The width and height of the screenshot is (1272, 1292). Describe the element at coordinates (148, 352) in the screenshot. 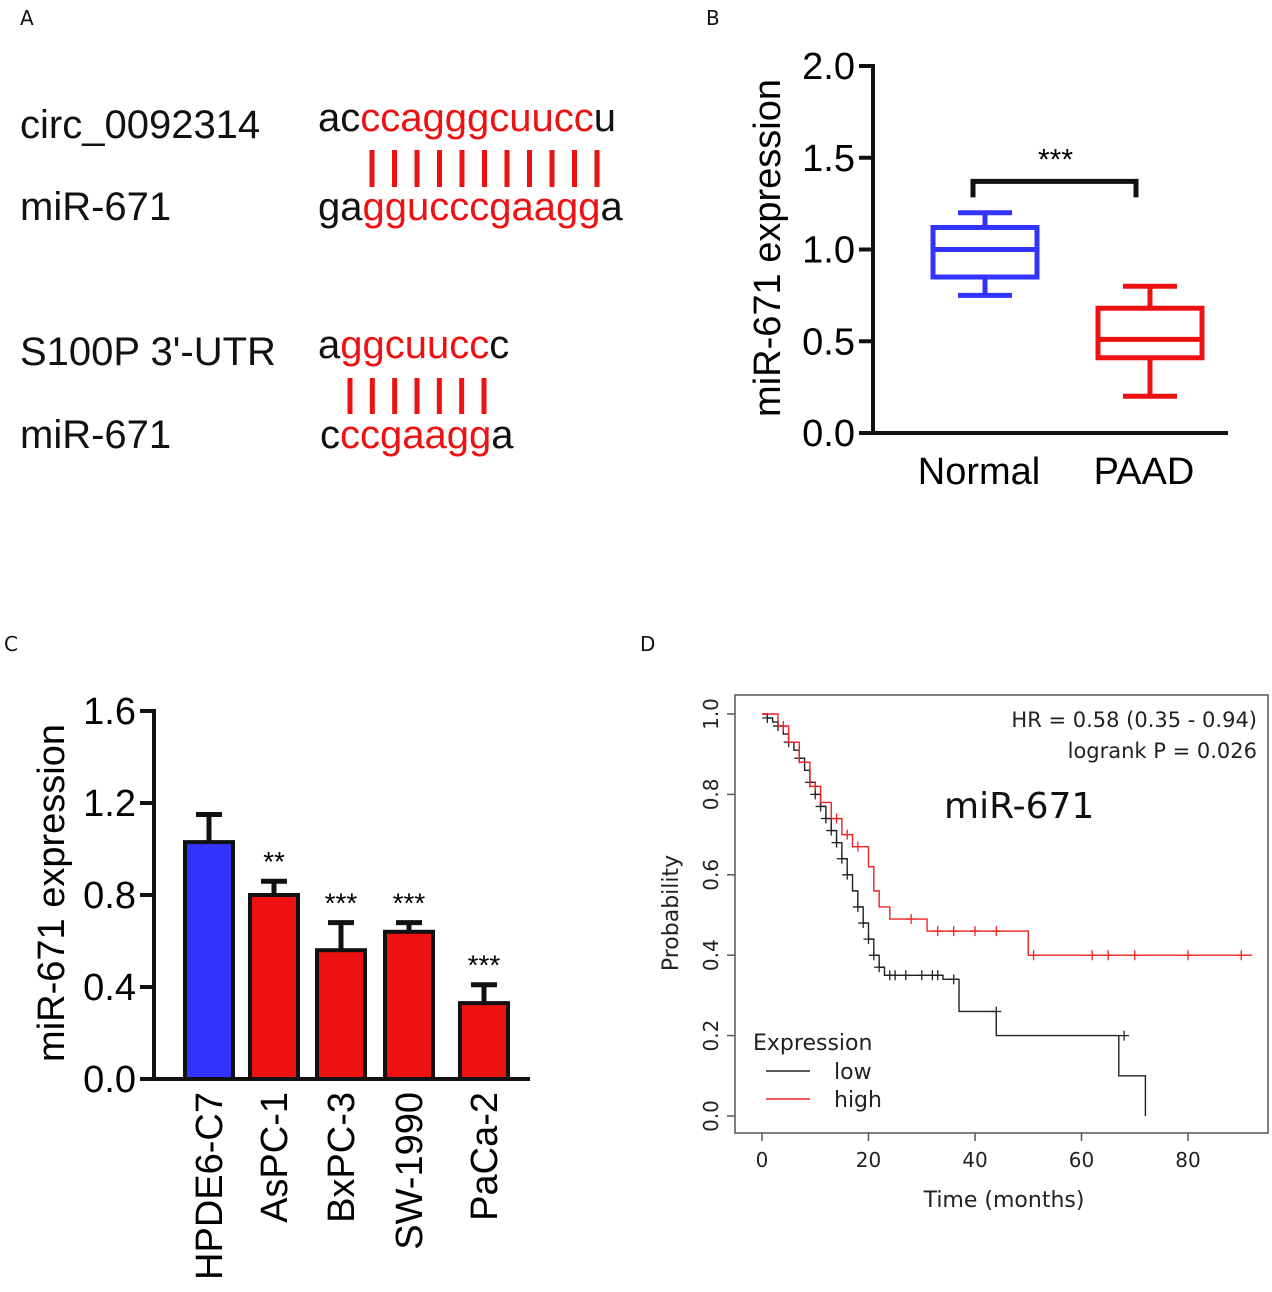

I see `seq-name-s100p: S100P 3'-UTR` at that location.